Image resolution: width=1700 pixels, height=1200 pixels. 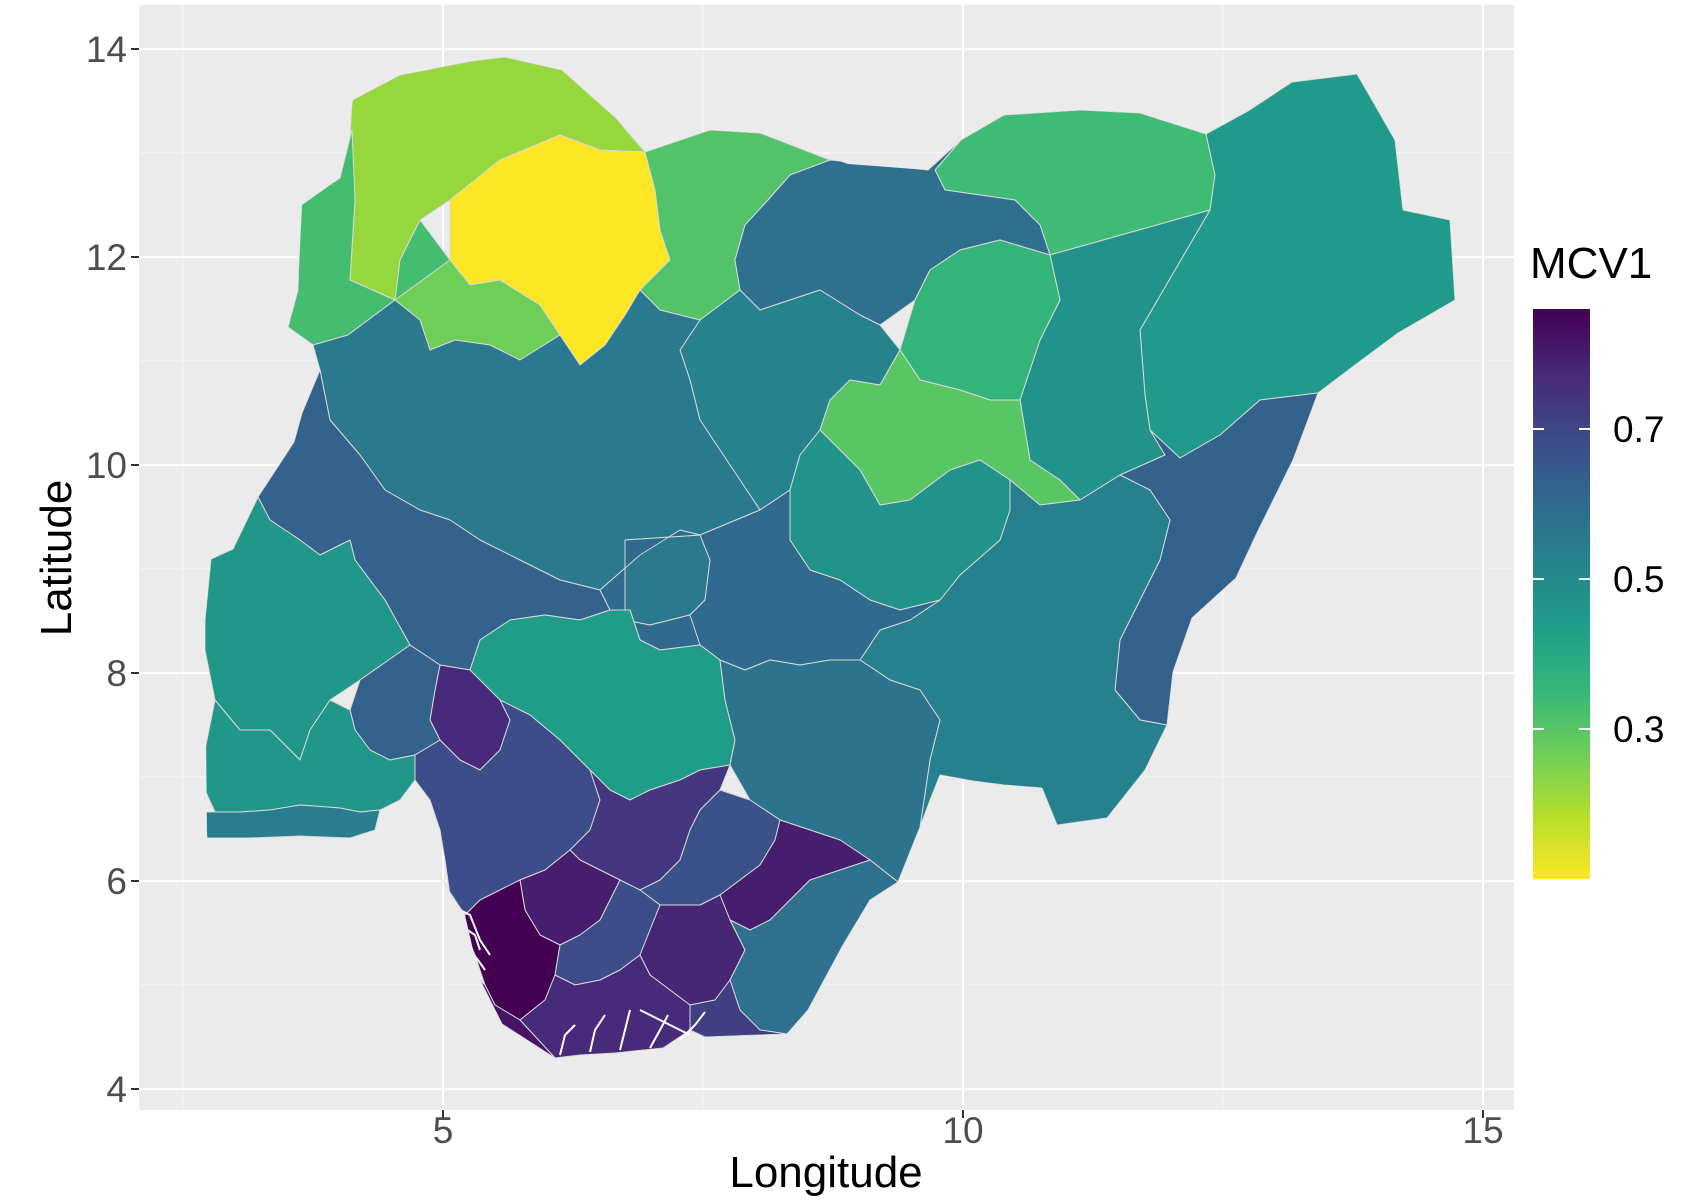 I want to click on legend-title: MCV1, so click(x=1591, y=263).